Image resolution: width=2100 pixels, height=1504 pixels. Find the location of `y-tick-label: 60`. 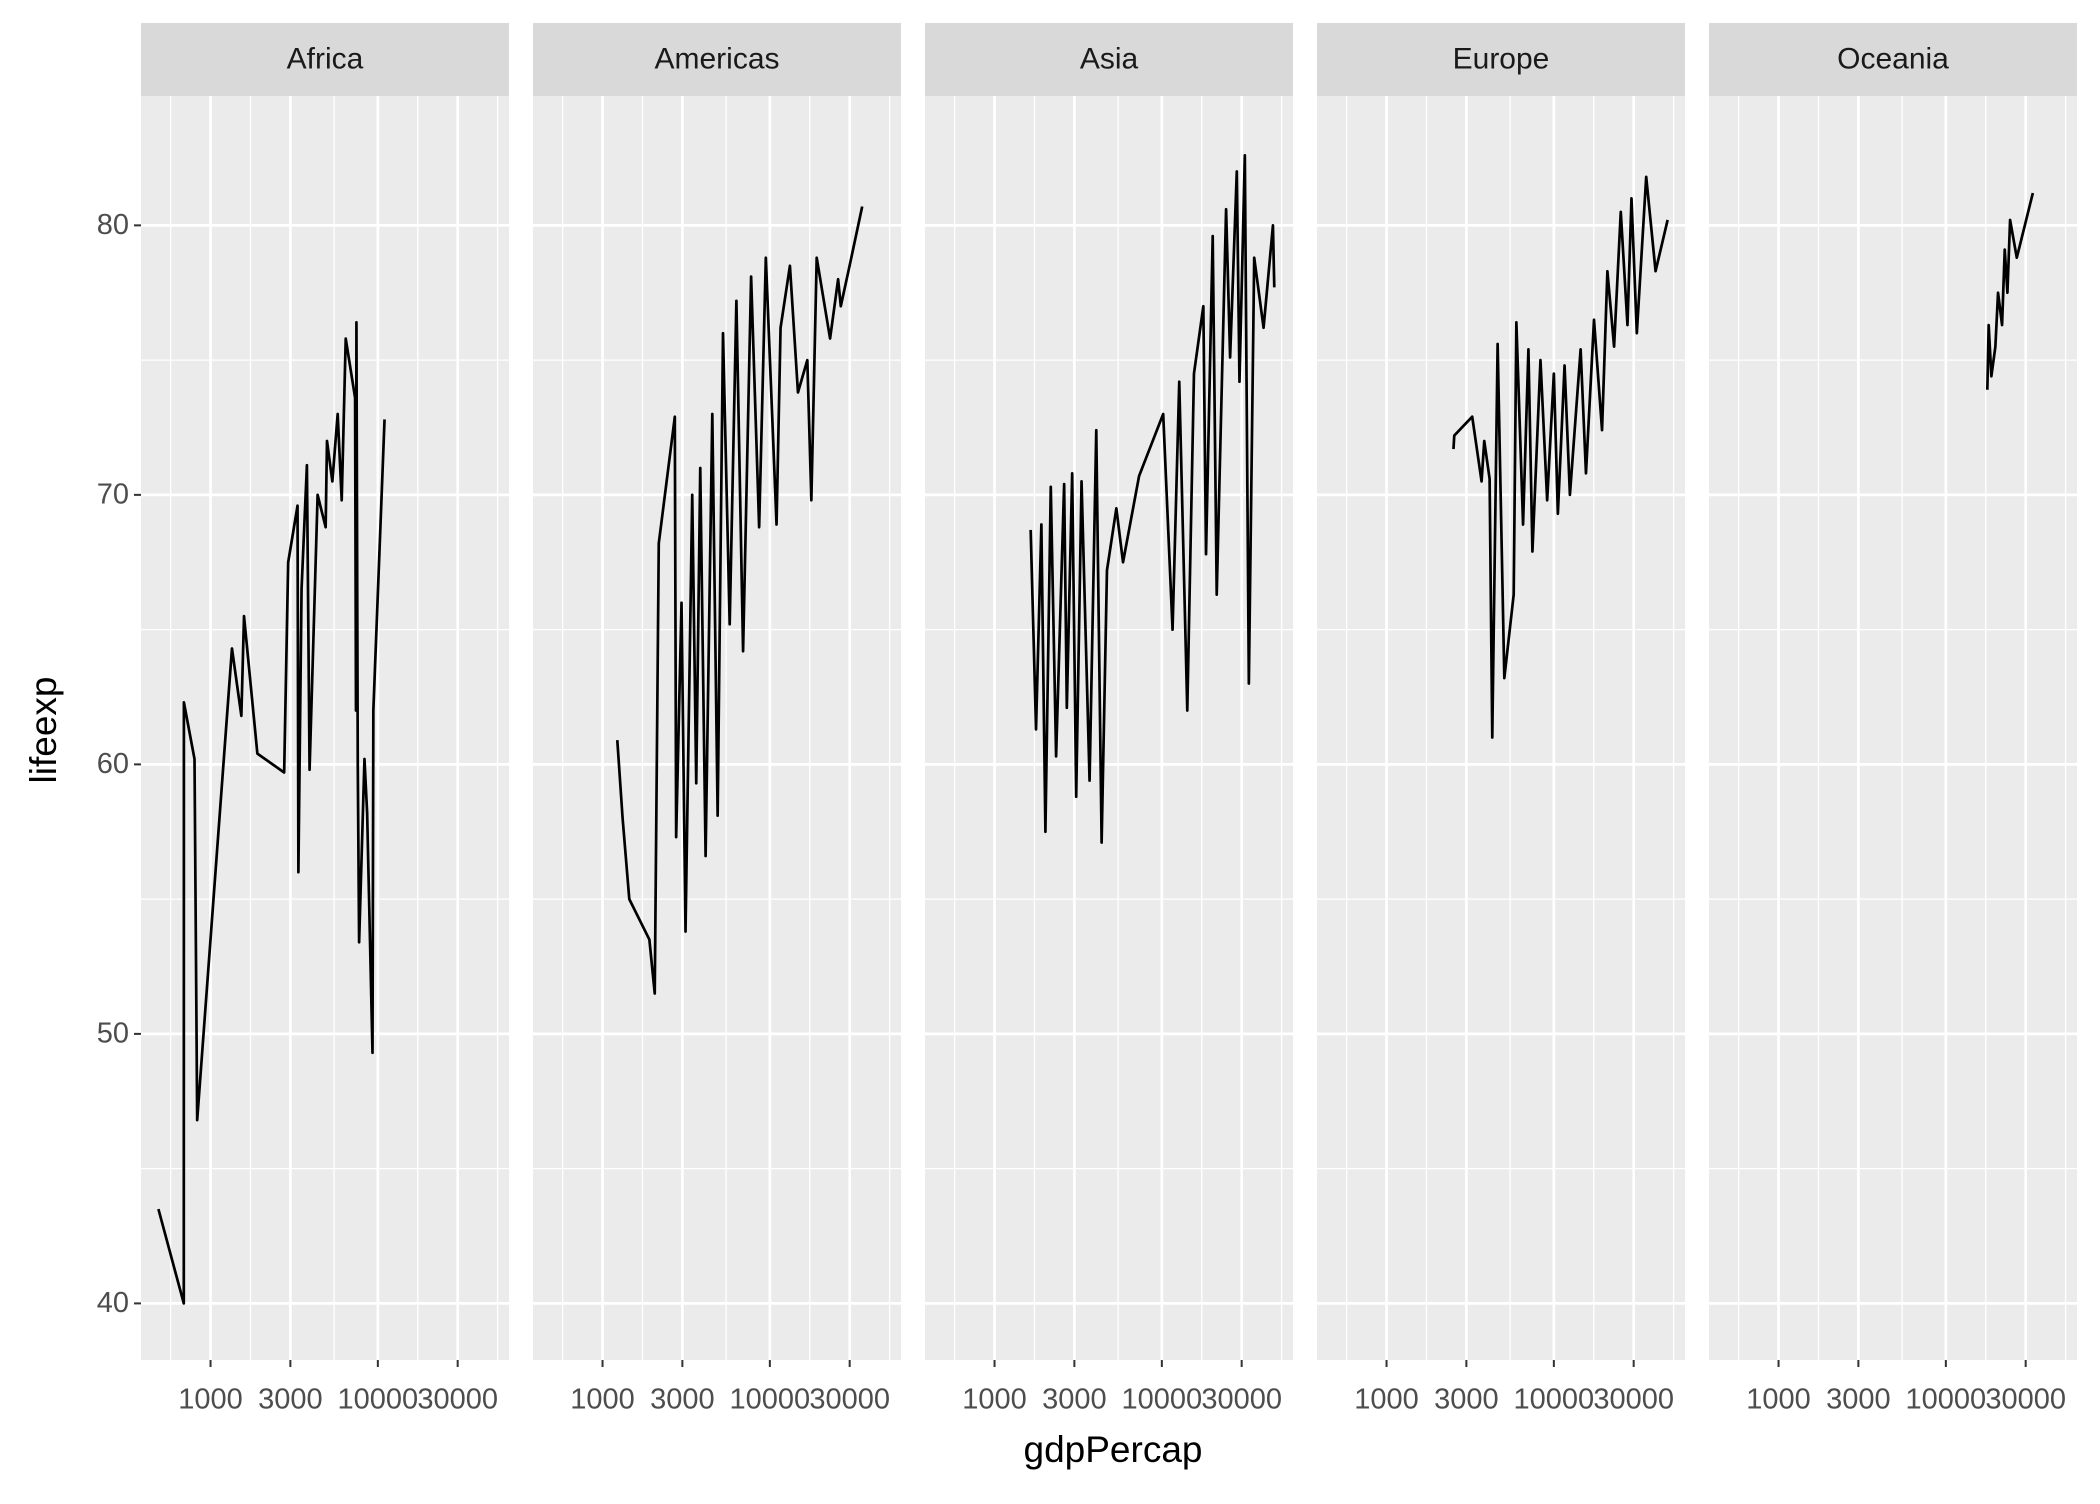

y-tick-label: 60 is located at coordinates (113, 764).